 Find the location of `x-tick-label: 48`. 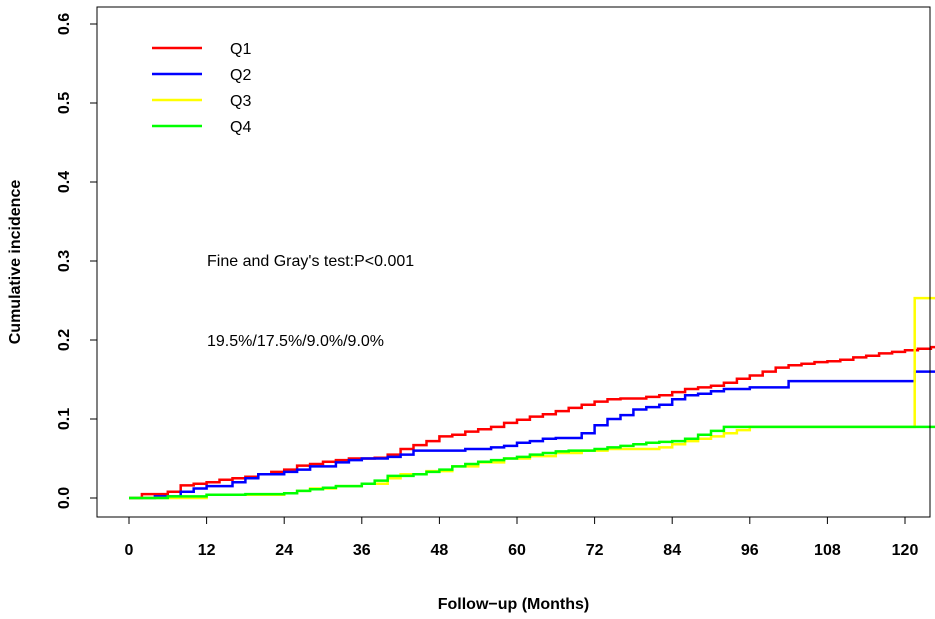

x-tick-label: 48 is located at coordinates (440, 550).